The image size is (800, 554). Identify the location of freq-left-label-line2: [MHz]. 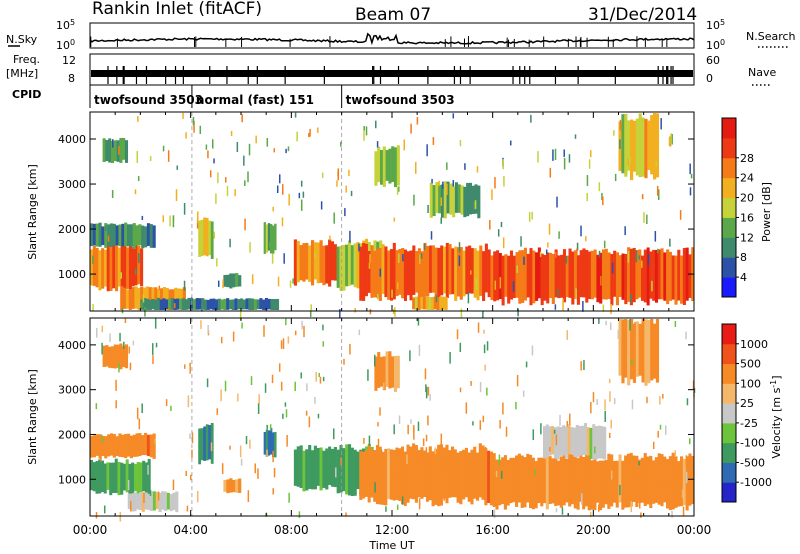
(22, 73).